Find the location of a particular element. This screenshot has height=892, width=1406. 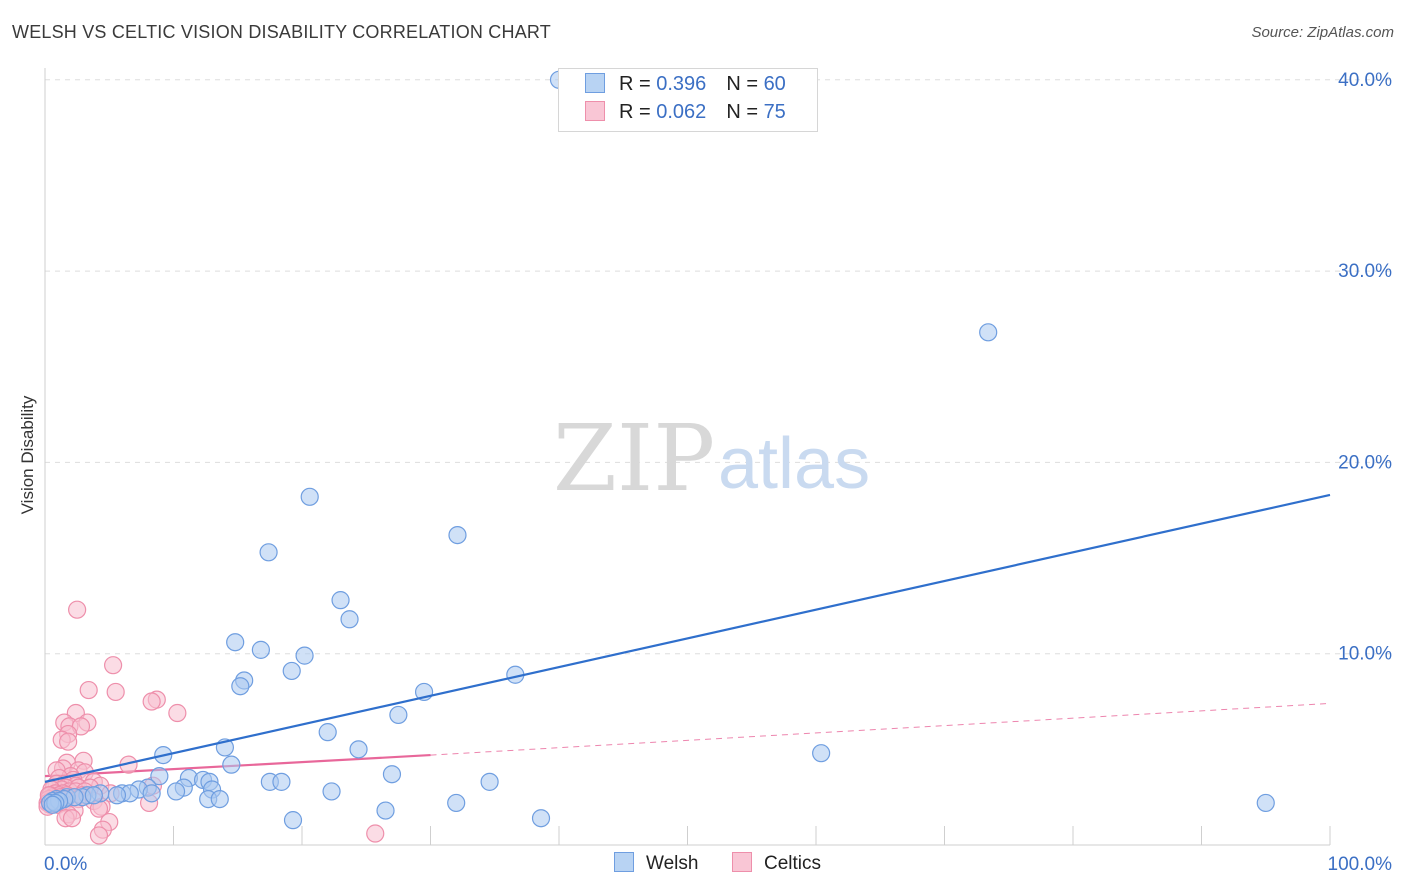

welsh-legend-swatch is located at coordinates (624, 862).